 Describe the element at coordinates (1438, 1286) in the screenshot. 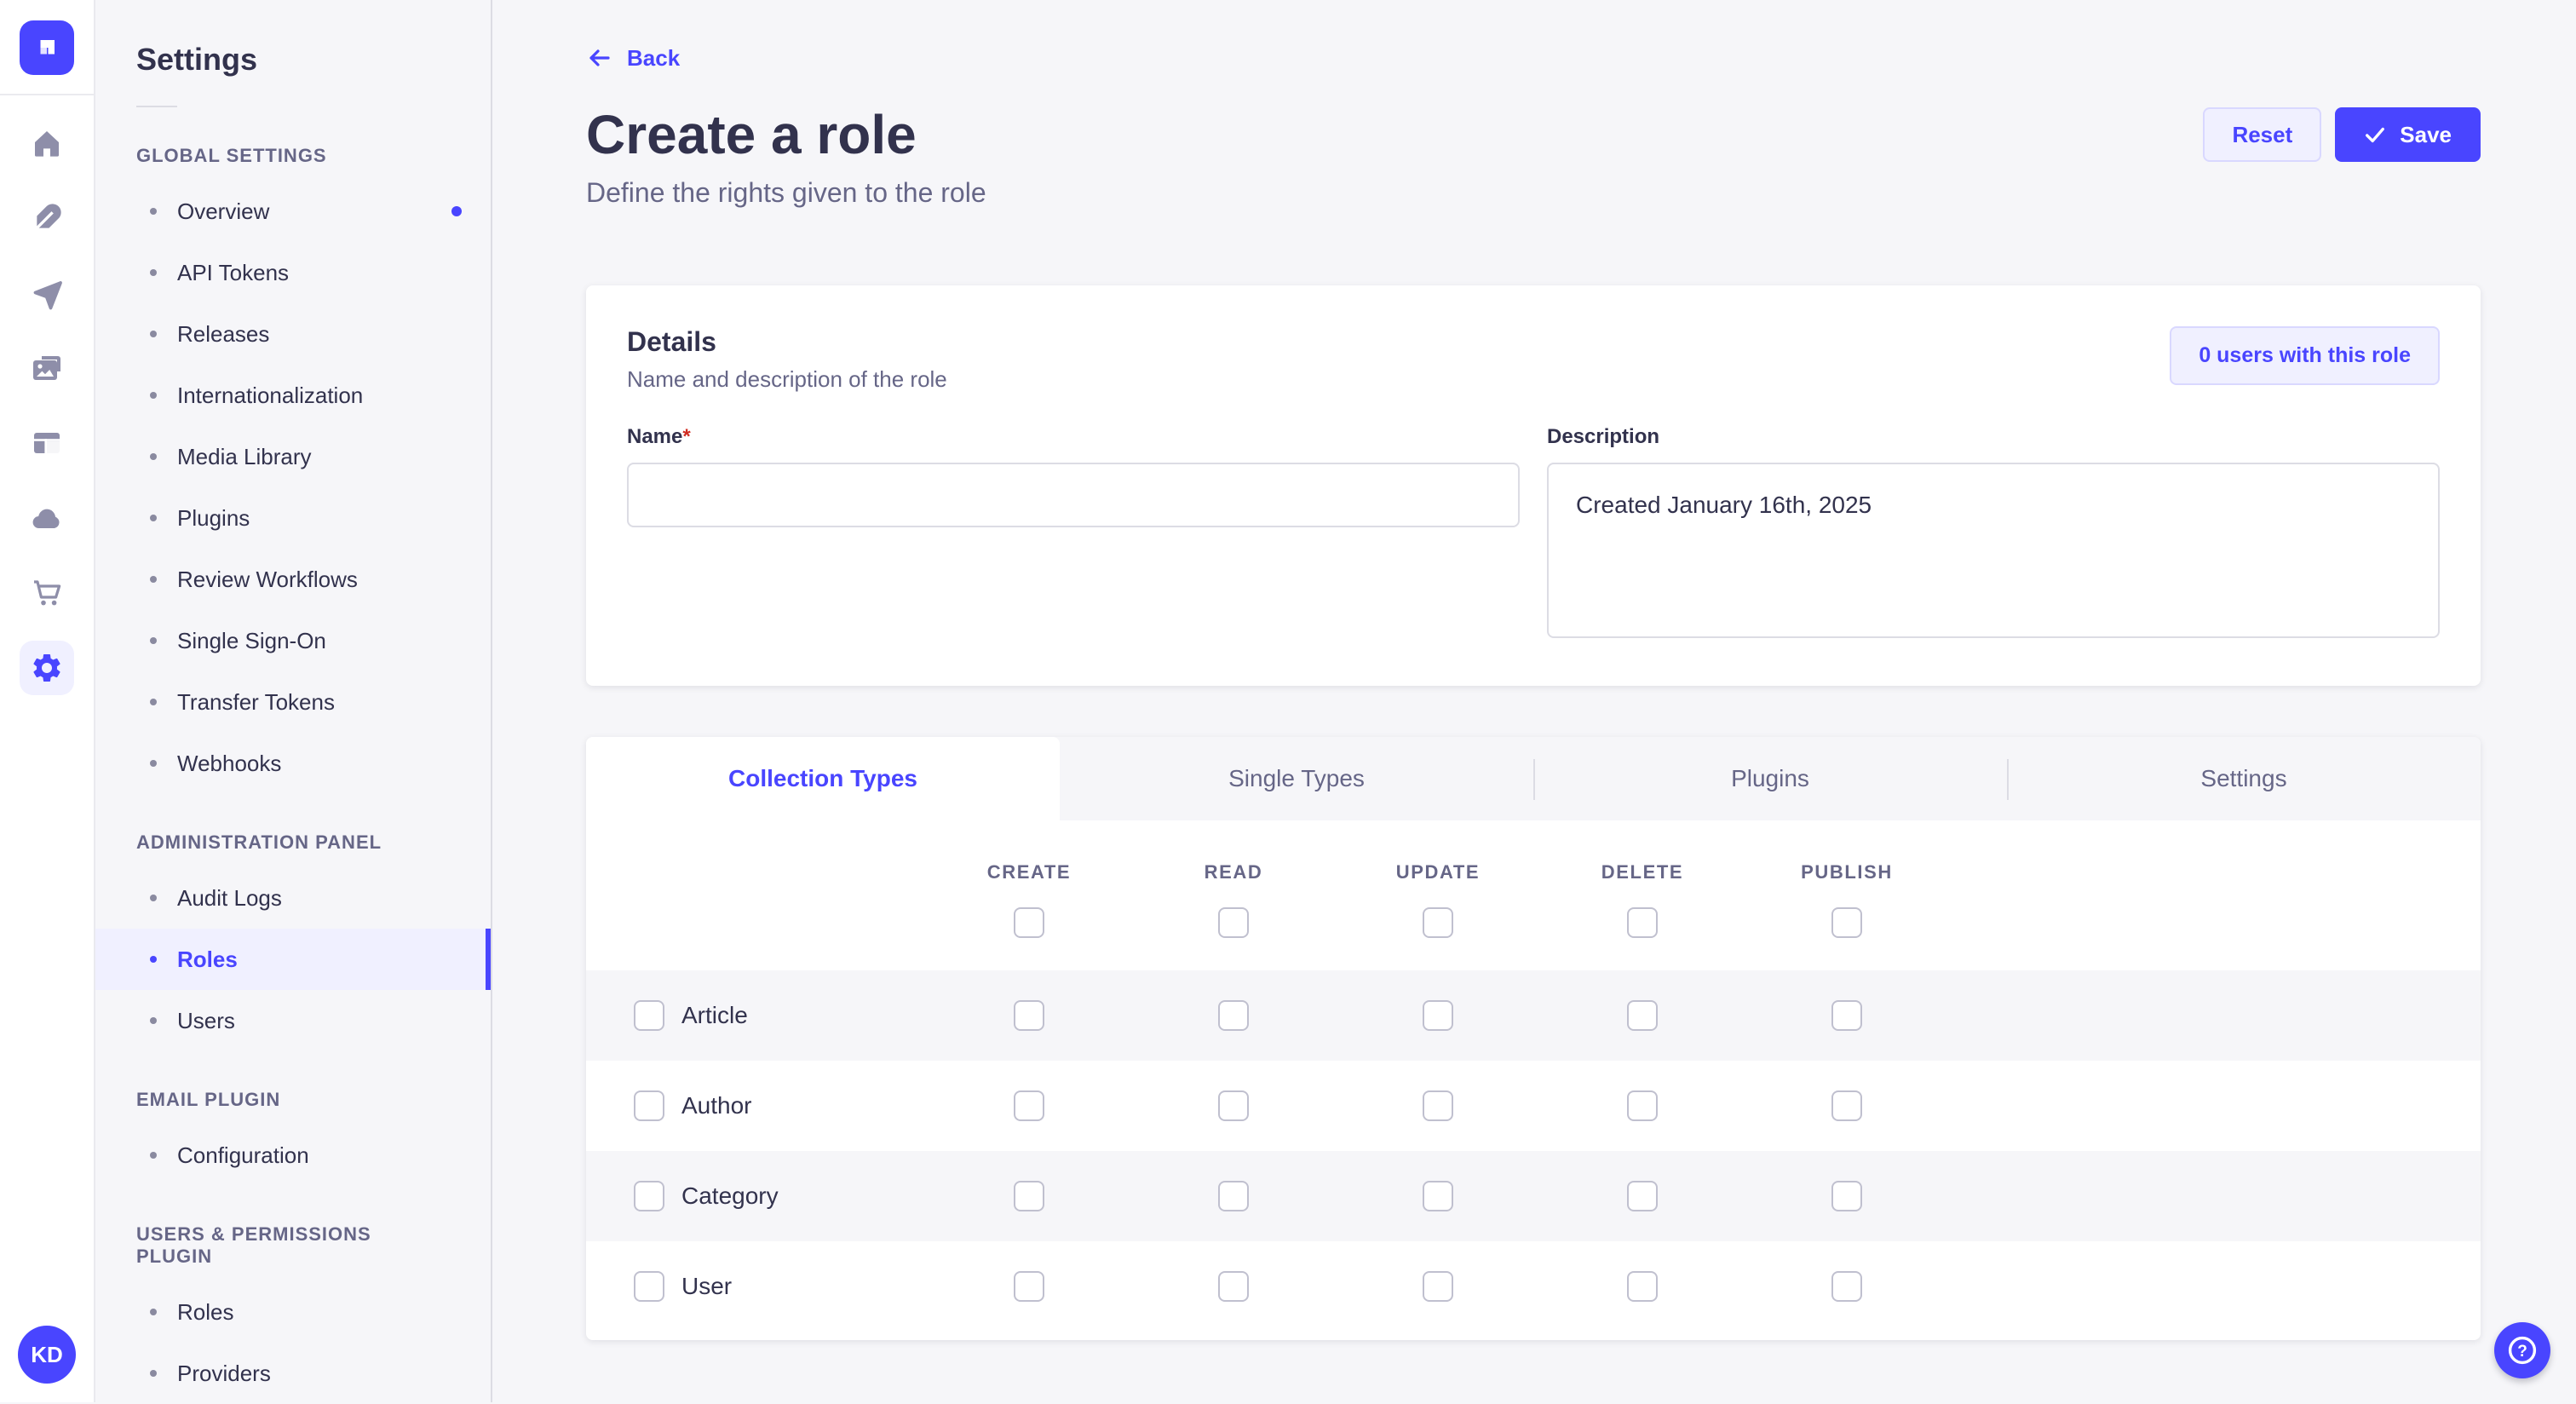

I see `user-update-checkbox` at that location.